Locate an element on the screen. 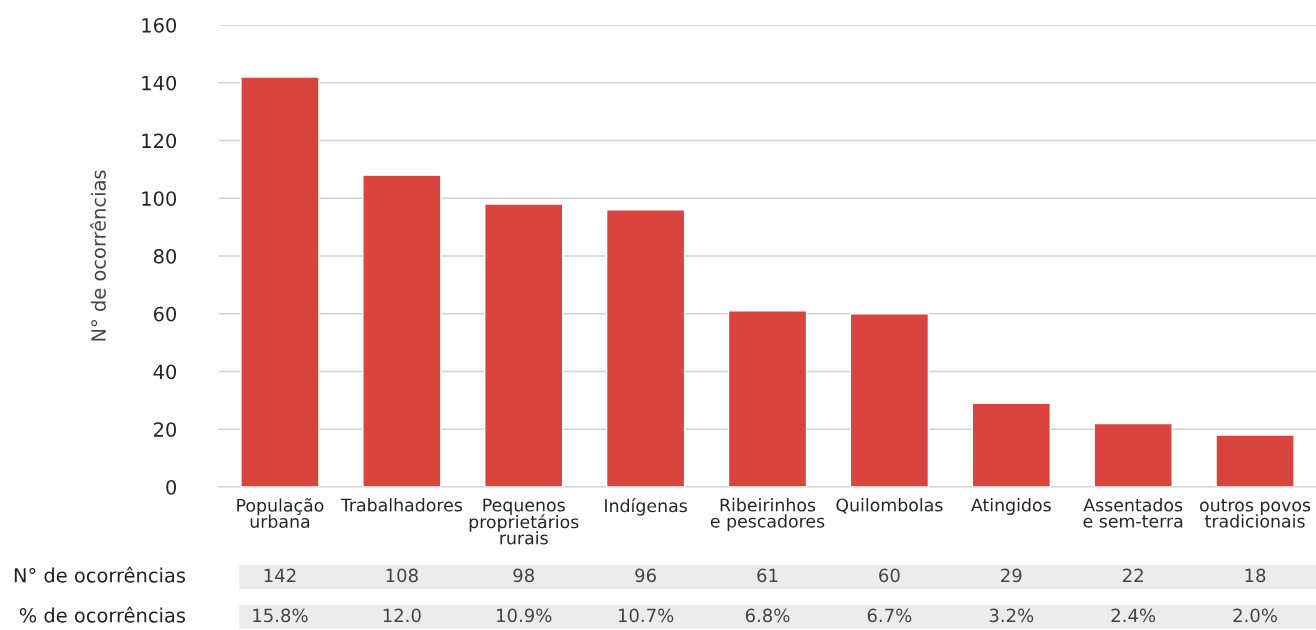  text: N° de ocorrências is located at coordinates (100, 574).